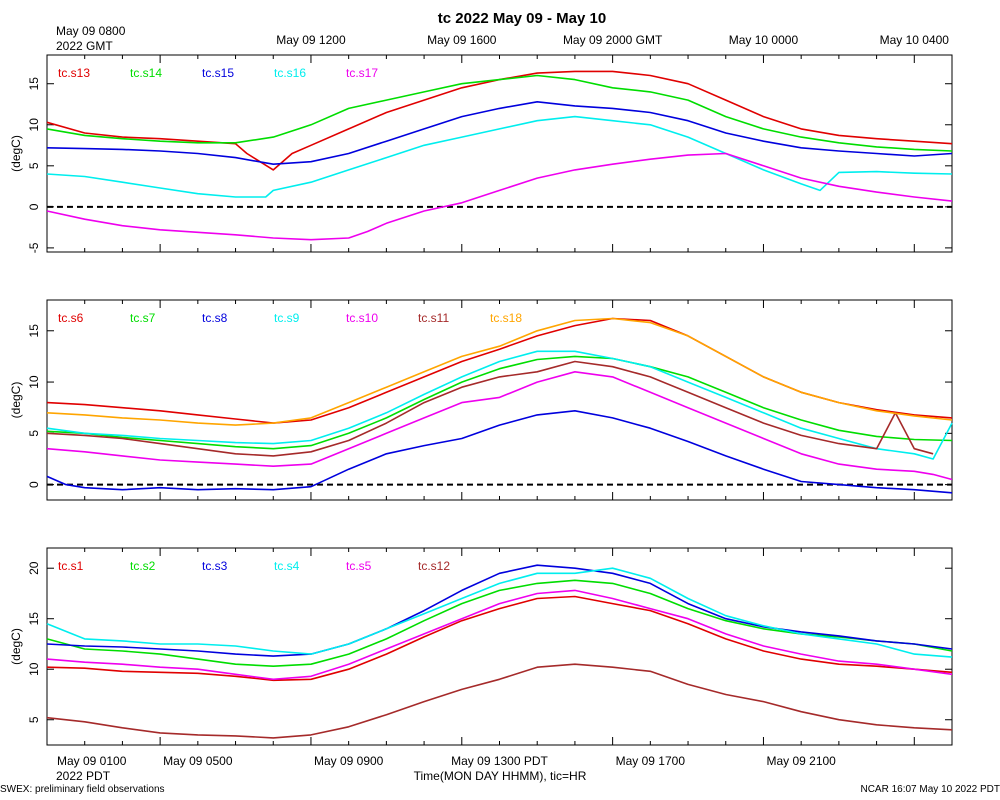 The image size is (1000, 800). I want to click on series-line-tc.s10, so click(499, 426).